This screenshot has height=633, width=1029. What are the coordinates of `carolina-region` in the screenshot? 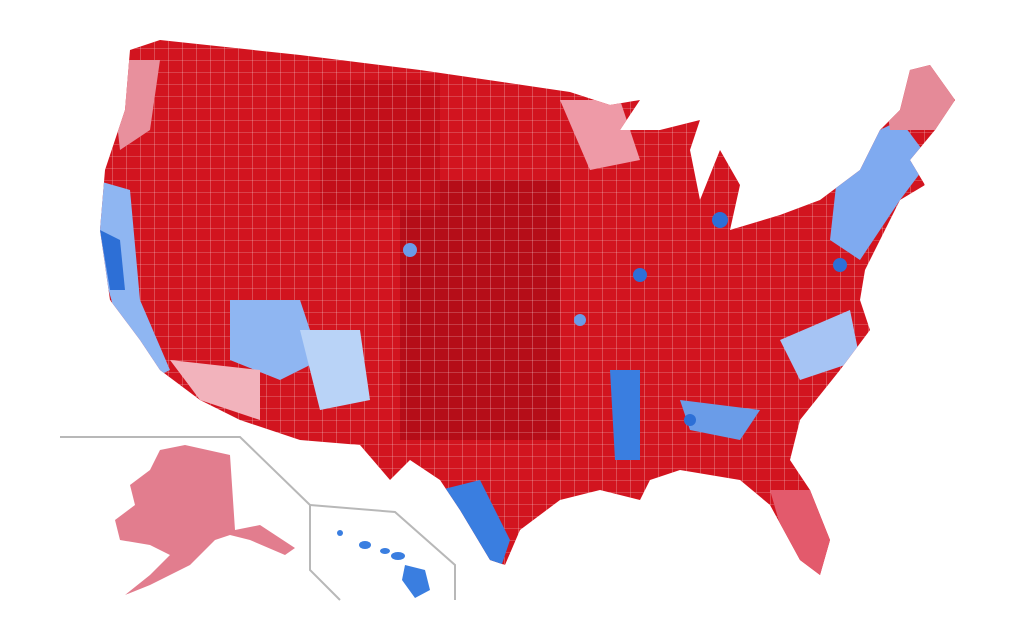 It's located at (820, 345).